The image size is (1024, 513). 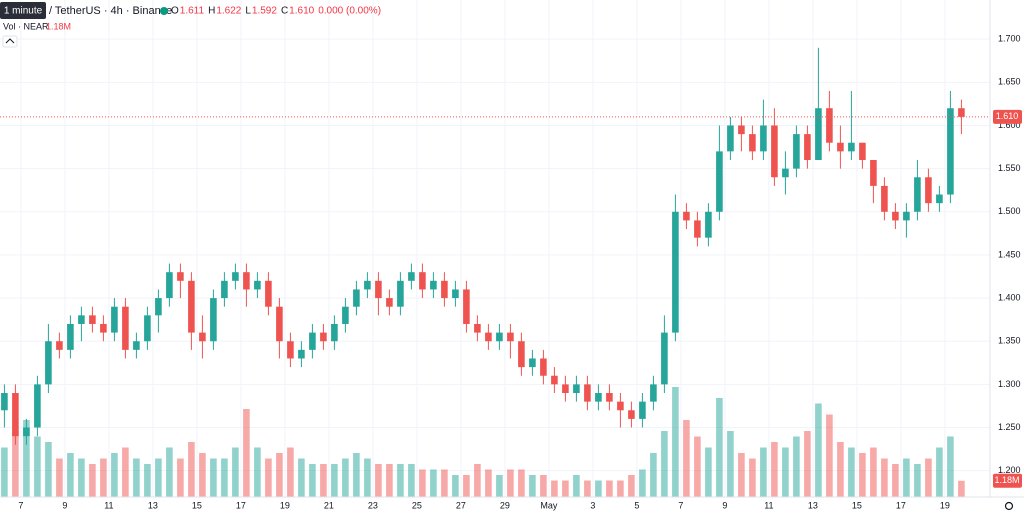 What do you see at coordinates (58, 26) in the screenshot?
I see `volume-value: 1.18M` at bounding box center [58, 26].